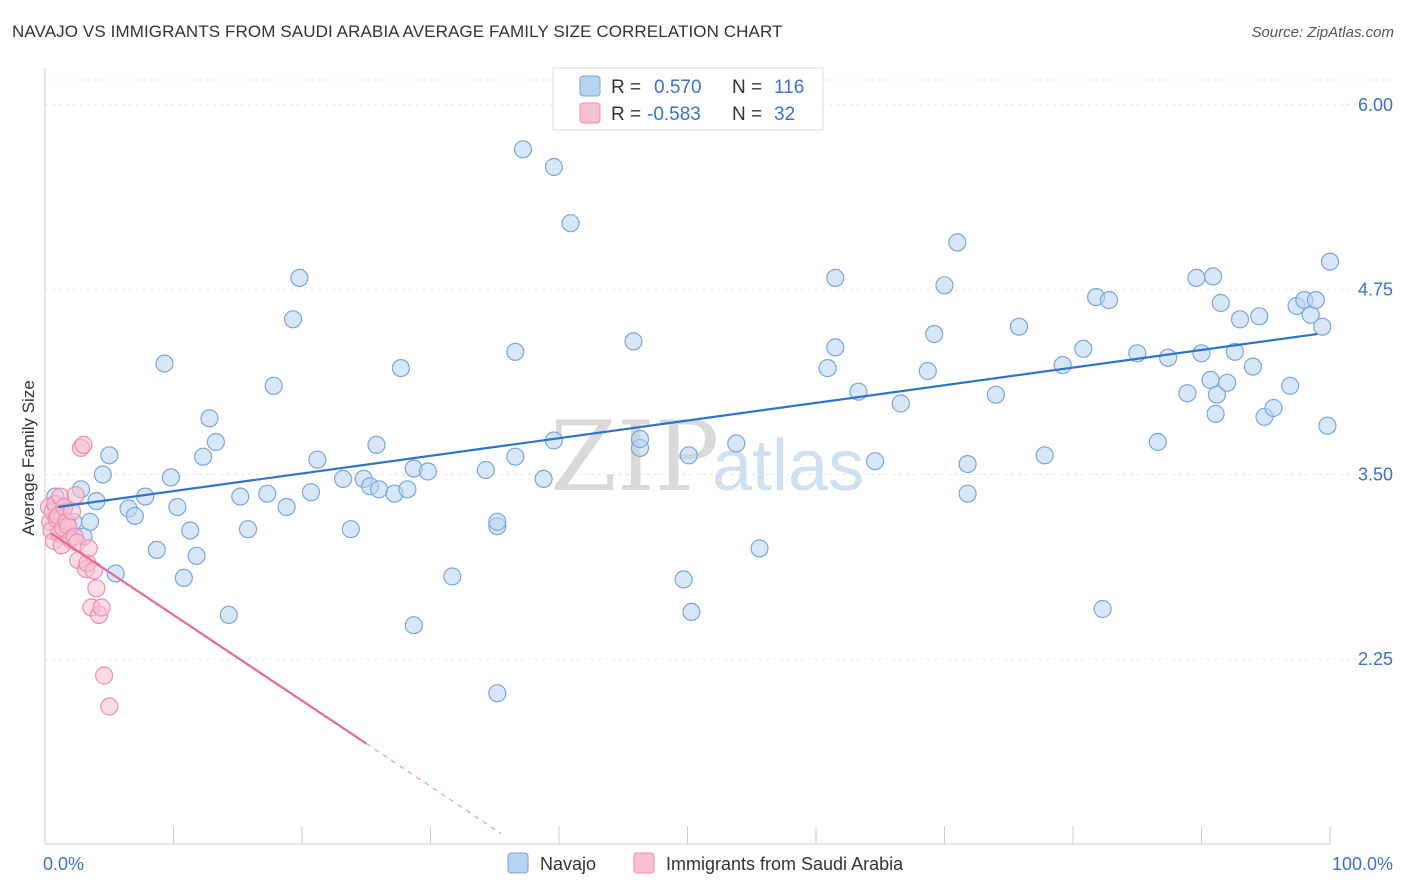 The image size is (1406, 892). I want to click on legend-n-value-saudi: 32, so click(784, 114).